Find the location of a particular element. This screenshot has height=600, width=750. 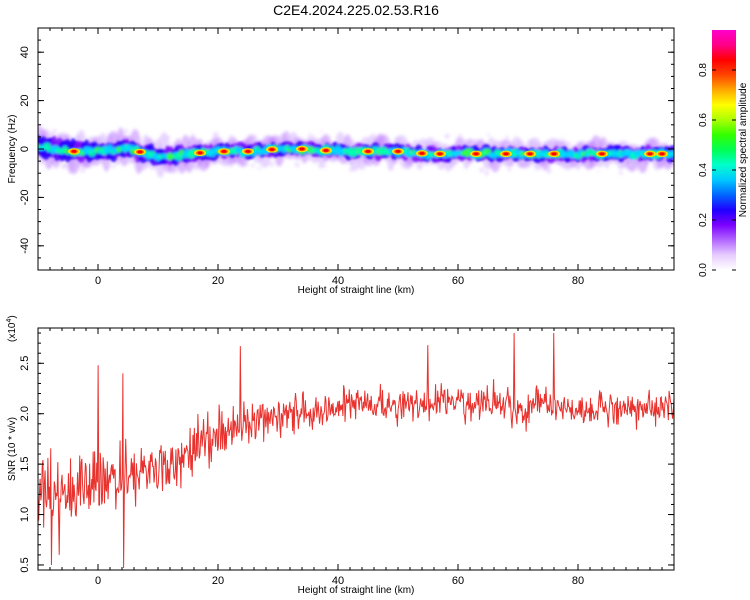

spectrogram-y-tick-label: 0 is located at coordinates (25, 149).